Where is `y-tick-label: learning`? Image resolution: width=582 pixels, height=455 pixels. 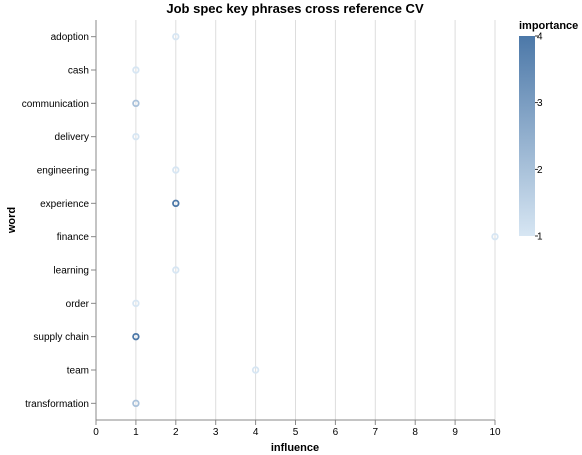 y-tick-label: learning is located at coordinates (71, 271).